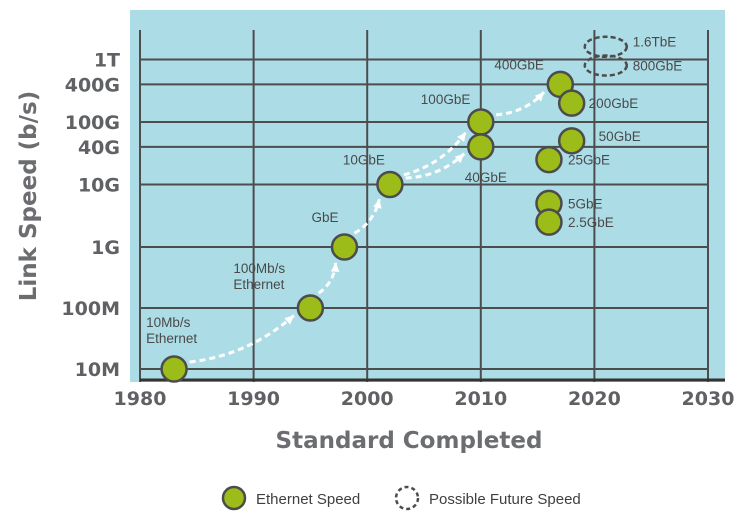 The width and height of the screenshot is (748, 530). Describe the element at coordinates (105, 248) in the screenshot. I see `y-tick-1G: 1G` at that location.